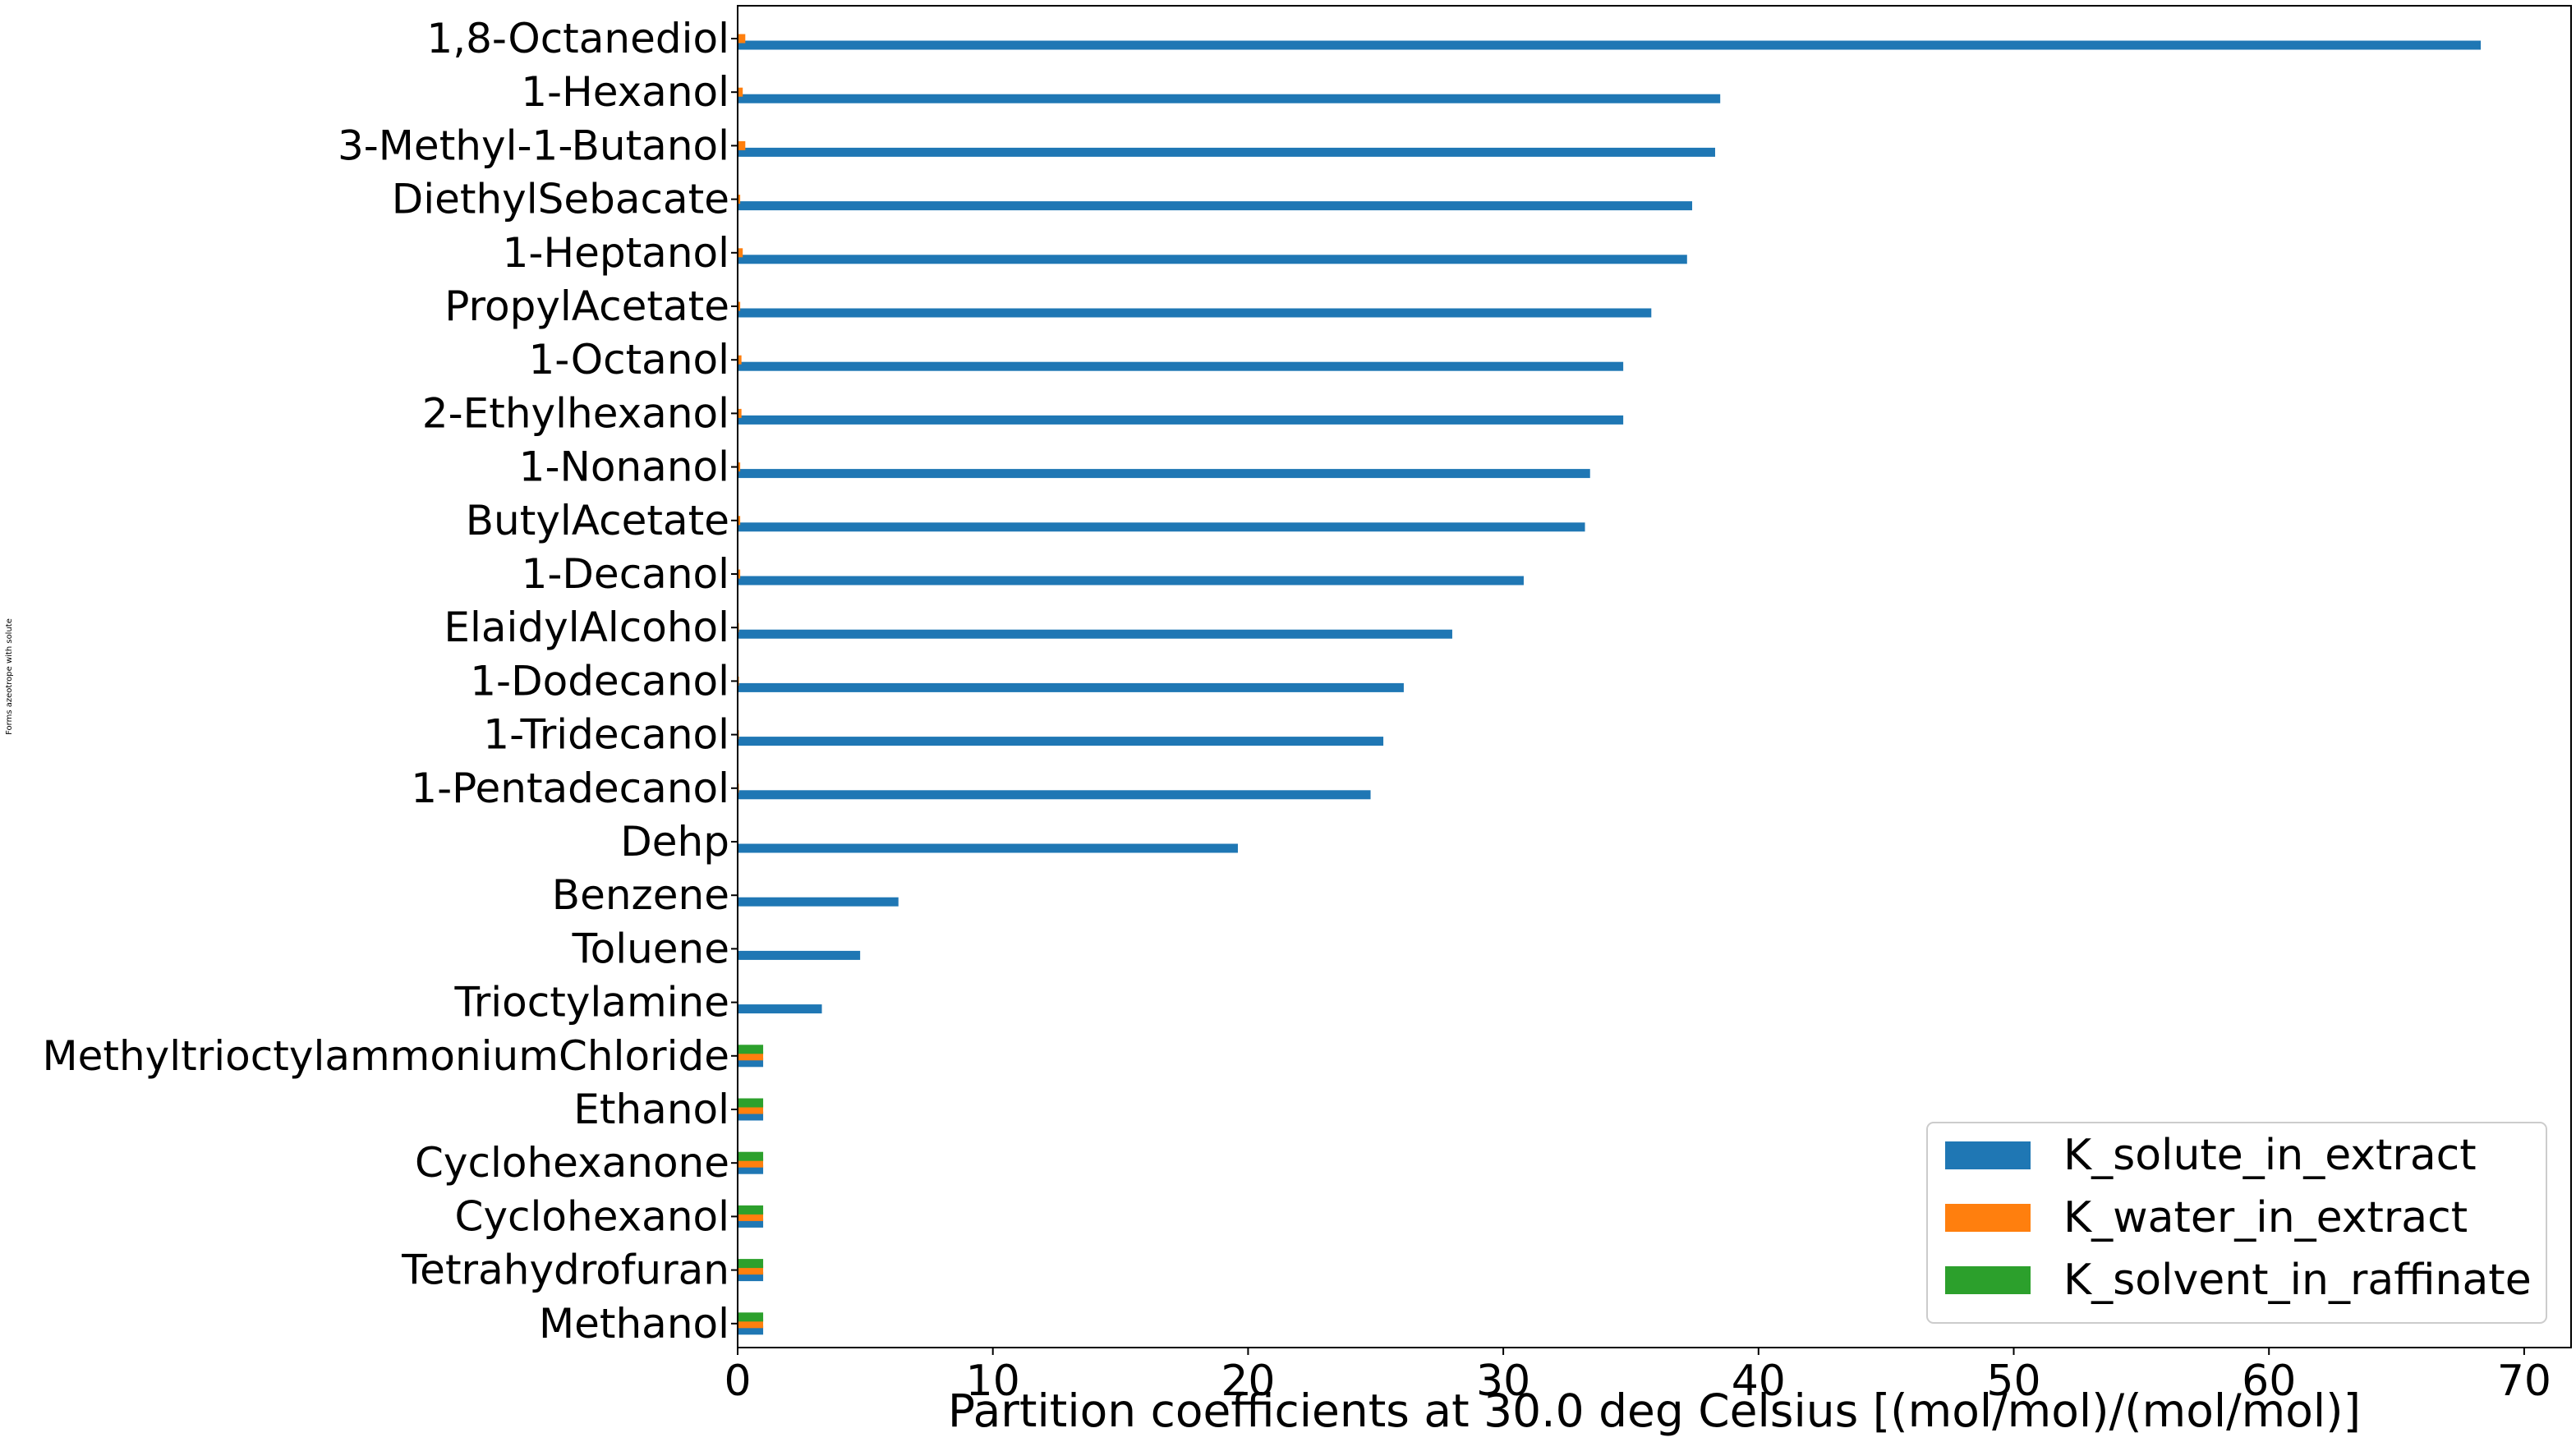 The height and width of the screenshot is (1442, 2576). I want to click on legend-frame, so click(2236, 1223).